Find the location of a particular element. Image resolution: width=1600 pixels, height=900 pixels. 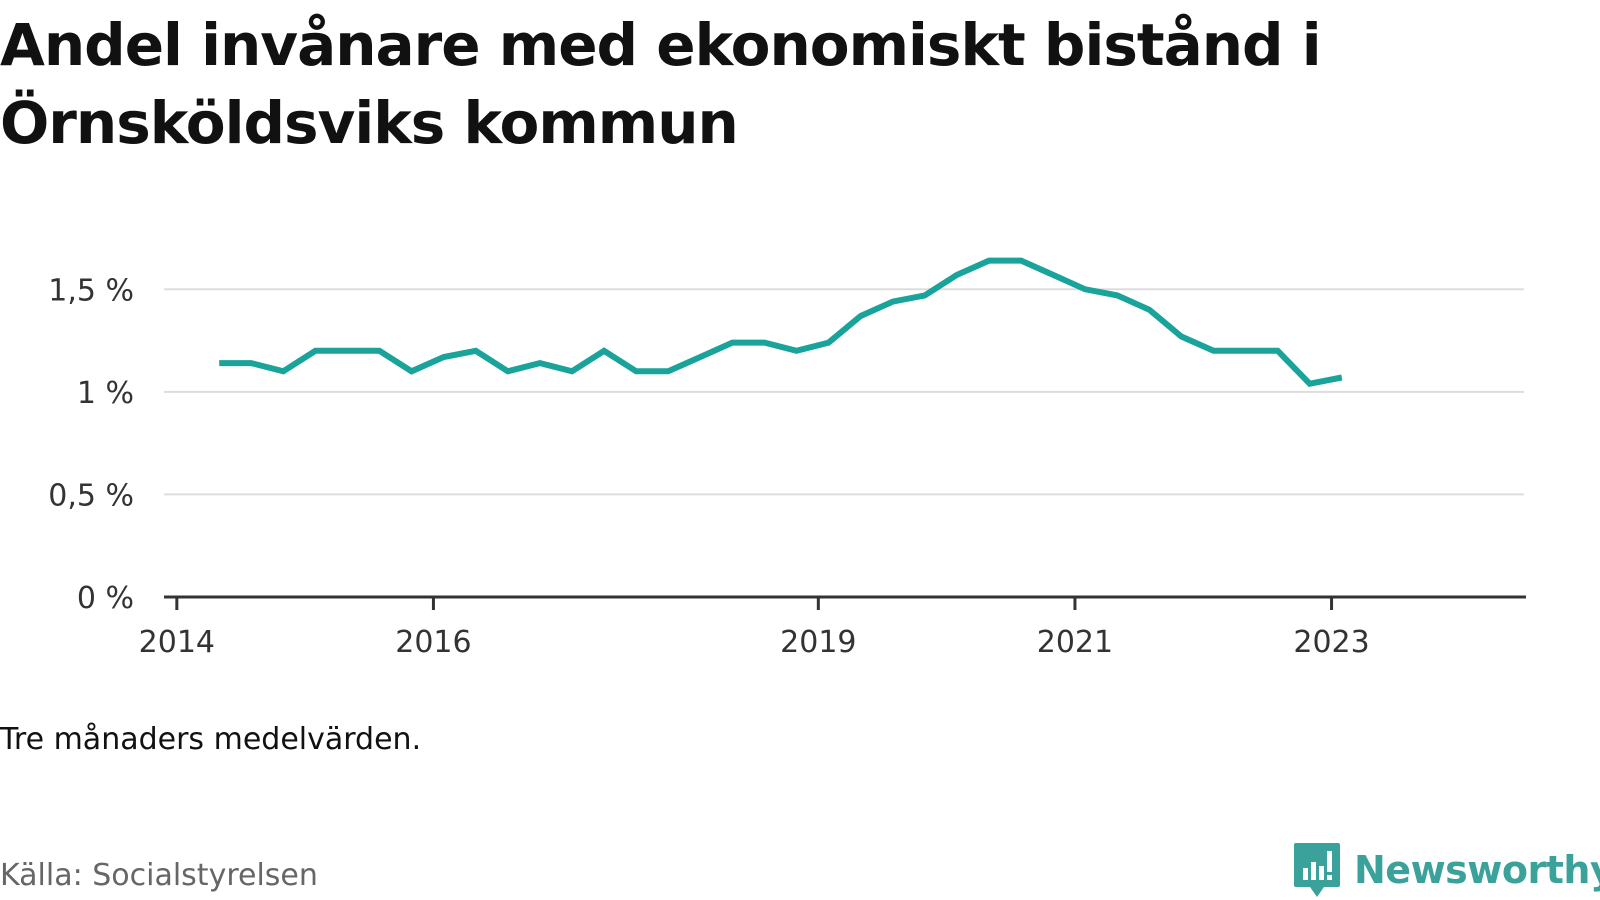

y-tick-label: 0,5 % is located at coordinates (91, 495).